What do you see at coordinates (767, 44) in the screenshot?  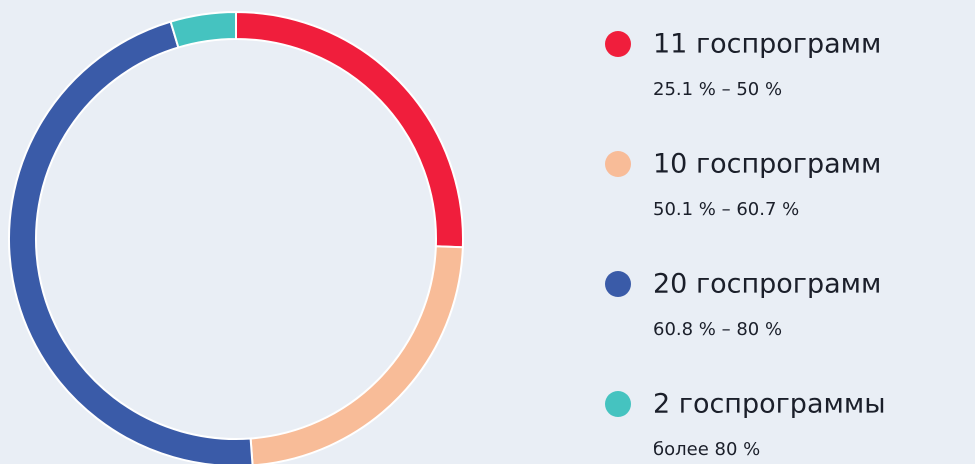 I see `legend-label: 11 госпрограмм` at bounding box center [767, 44].